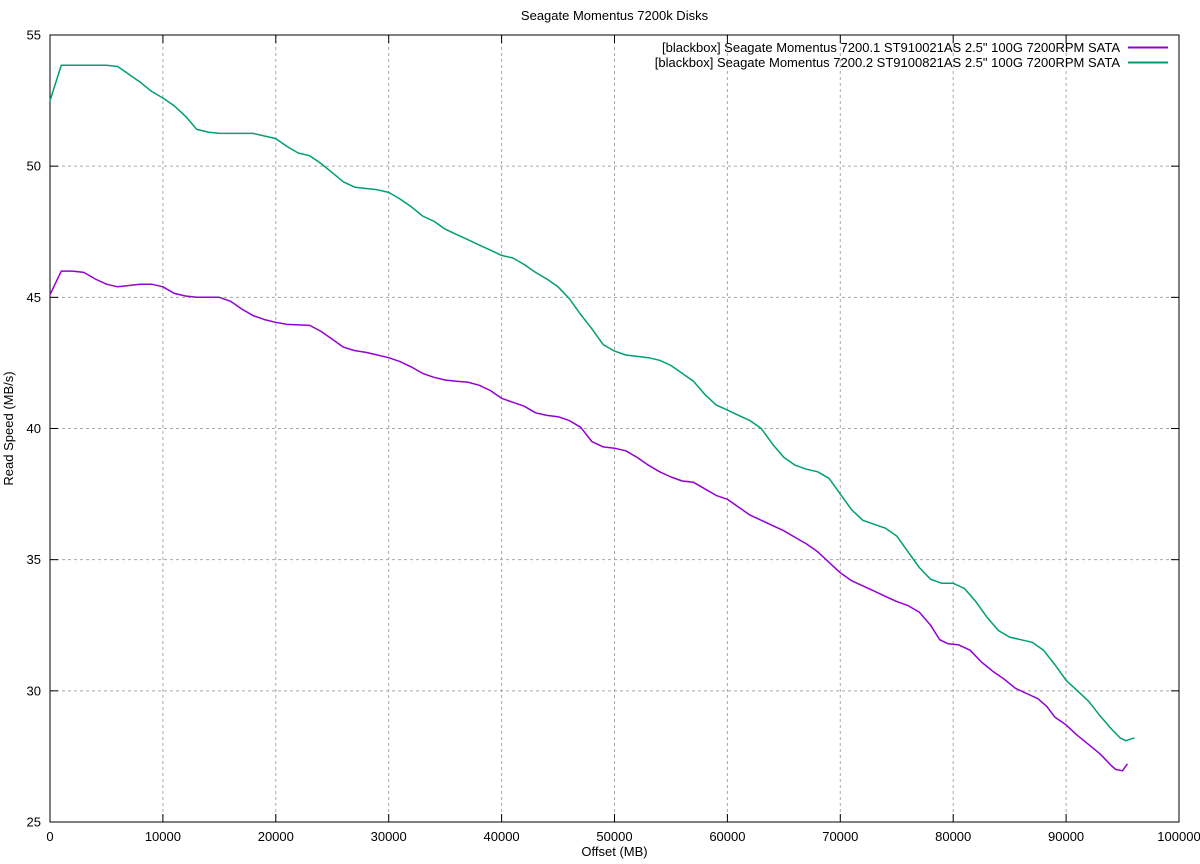 The width and height of the screenshot is (1200, 864). Describe the element at coordinates (34, 559) in the screenshot. I see `y-tick-label: 35` at that location.